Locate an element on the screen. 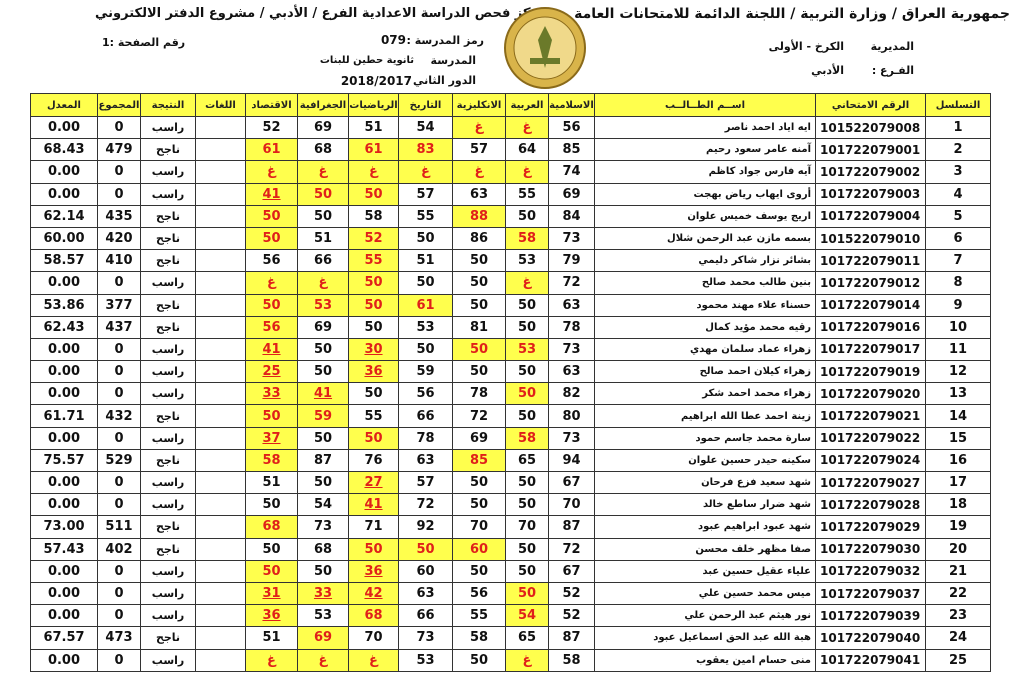 The image size is (1024, 678). table-cell: 101722079003 is located at coordinates (870, 194).